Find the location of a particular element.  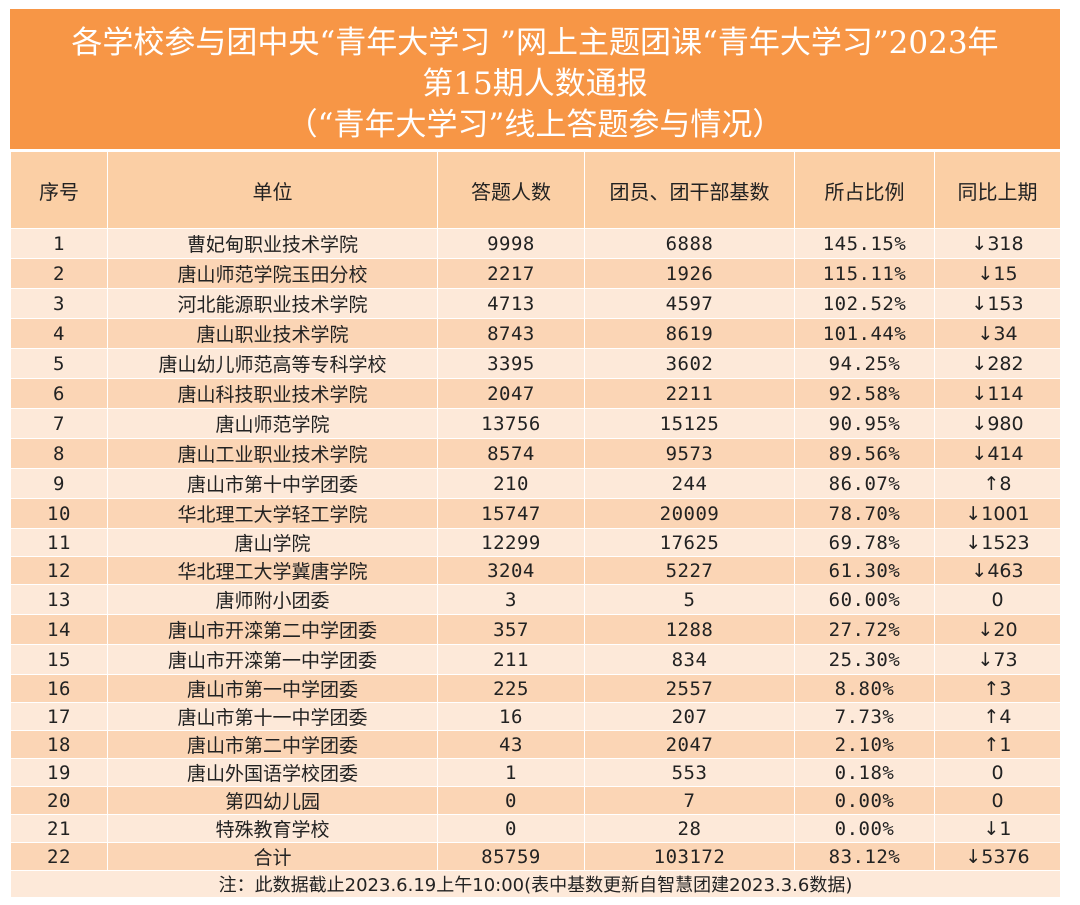

unit-cell: 唐山市开滦第一中学团委 is located at coordinates (272, 659).